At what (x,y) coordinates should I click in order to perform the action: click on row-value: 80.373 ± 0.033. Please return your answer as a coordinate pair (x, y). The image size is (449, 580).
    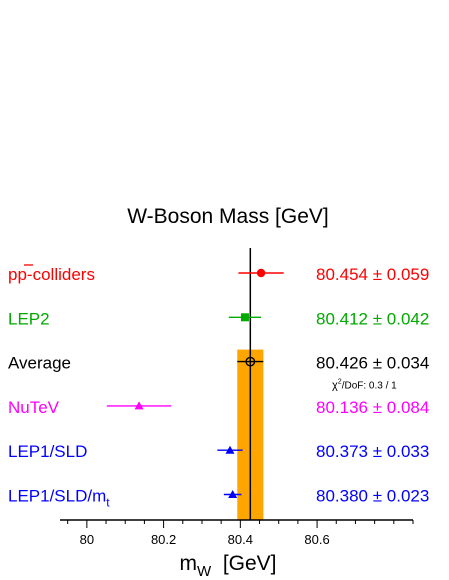
    Looking at the image, I should click on (372, 451).